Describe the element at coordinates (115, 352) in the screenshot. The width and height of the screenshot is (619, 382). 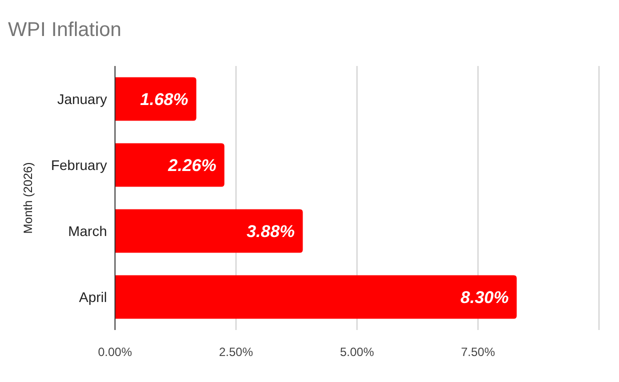
I see `x-tick-label: 0.00%` at that location.